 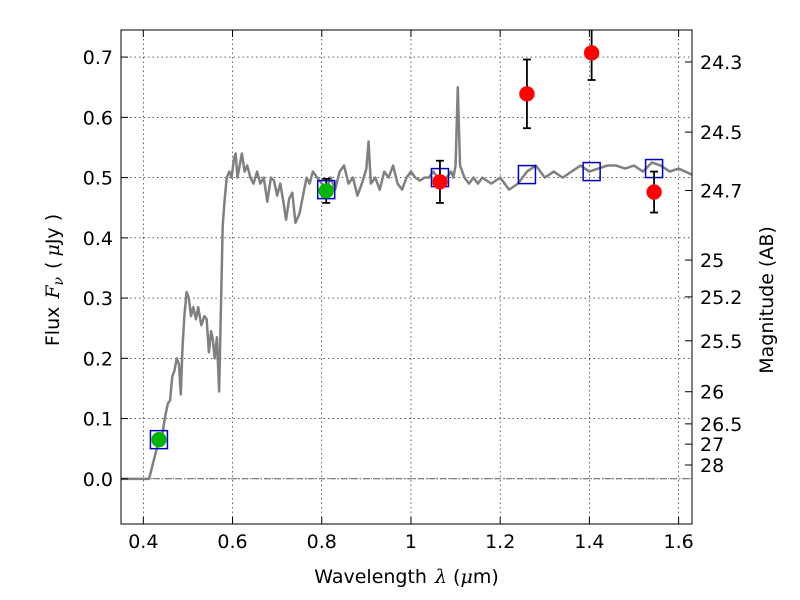 I want to click on y-tick-label: 0.6, so click(x=98, y=118).